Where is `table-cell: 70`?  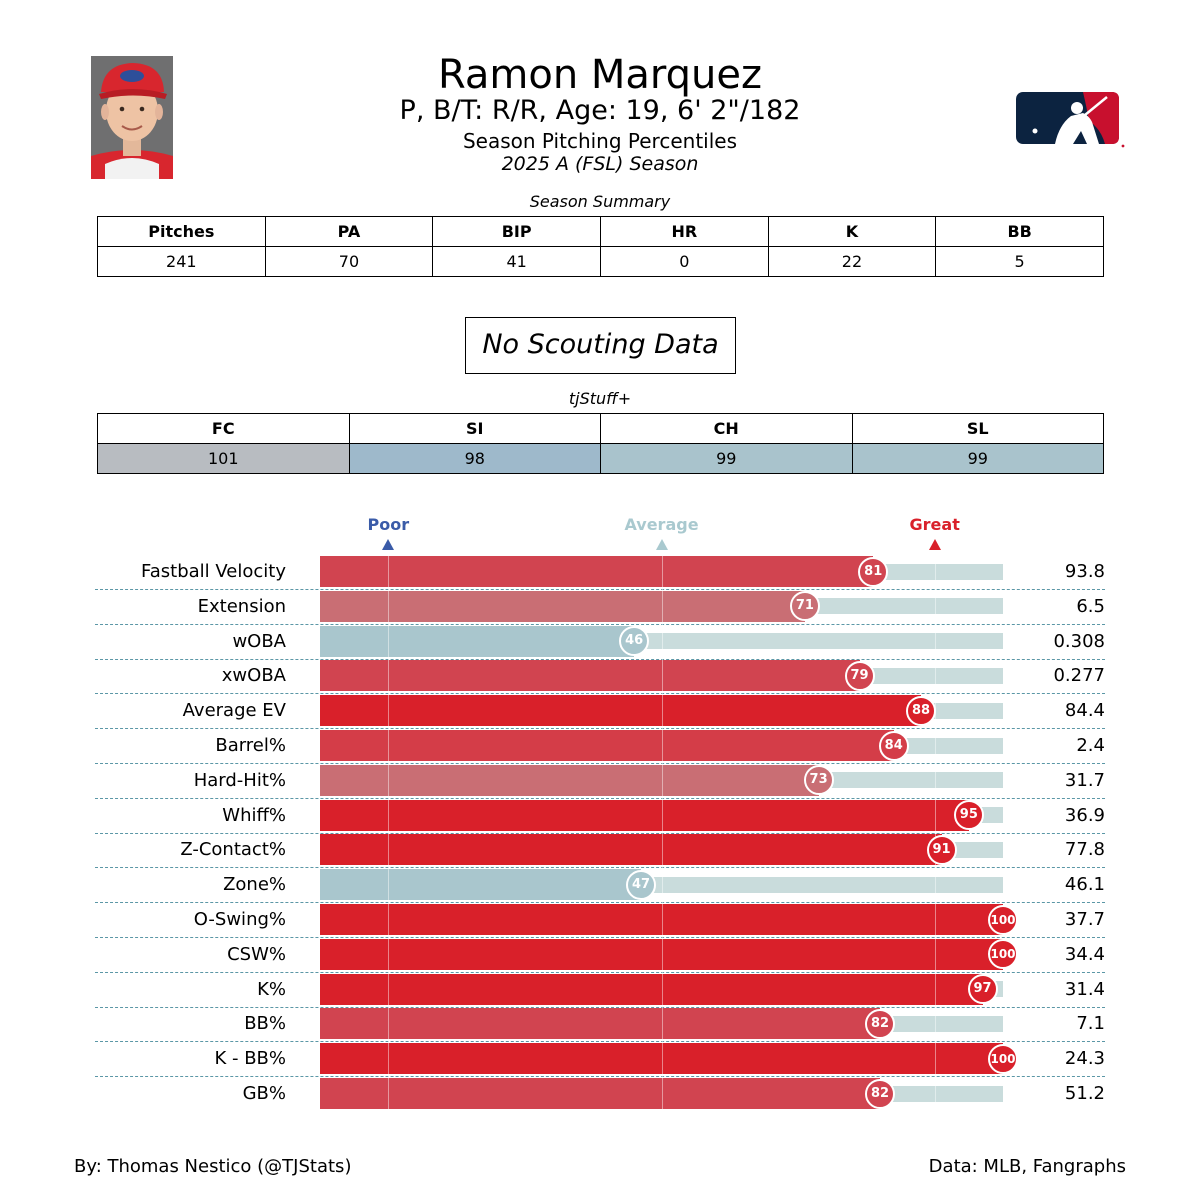 table-cell: 70 is located at coordinates (349, 261).